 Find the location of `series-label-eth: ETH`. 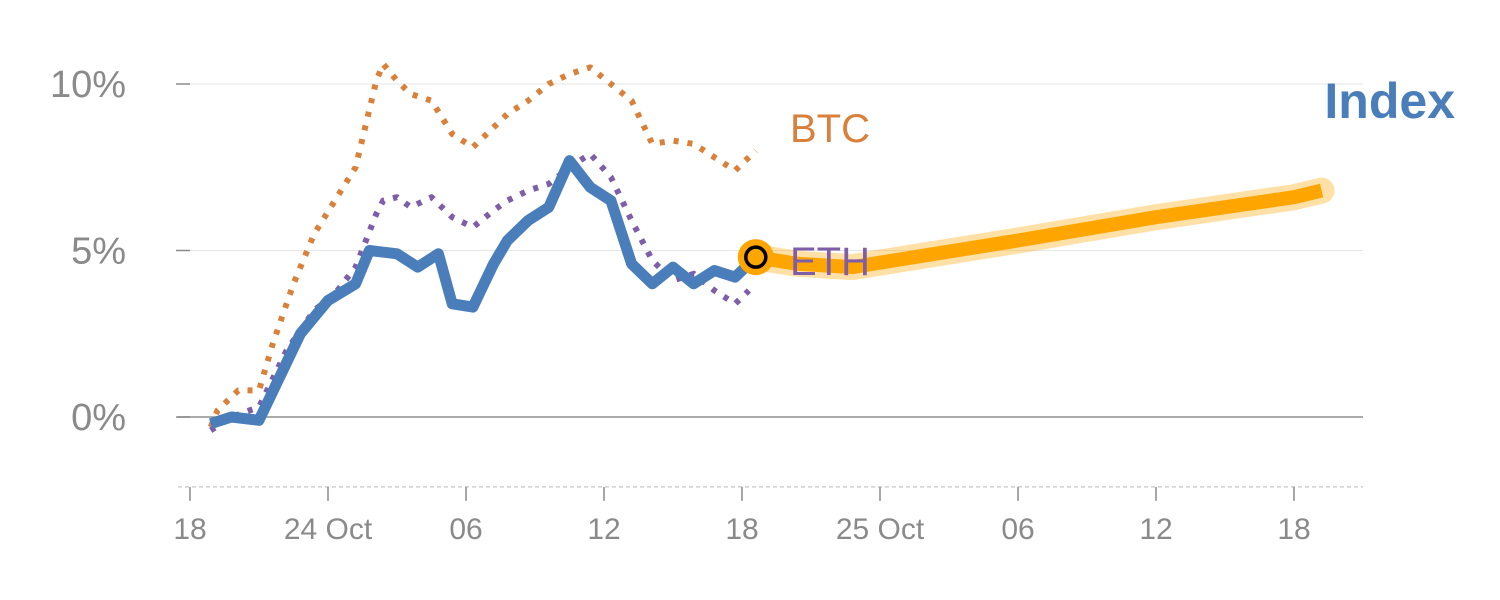

series-label-eth: ETH is located at coordinates (830, 262).